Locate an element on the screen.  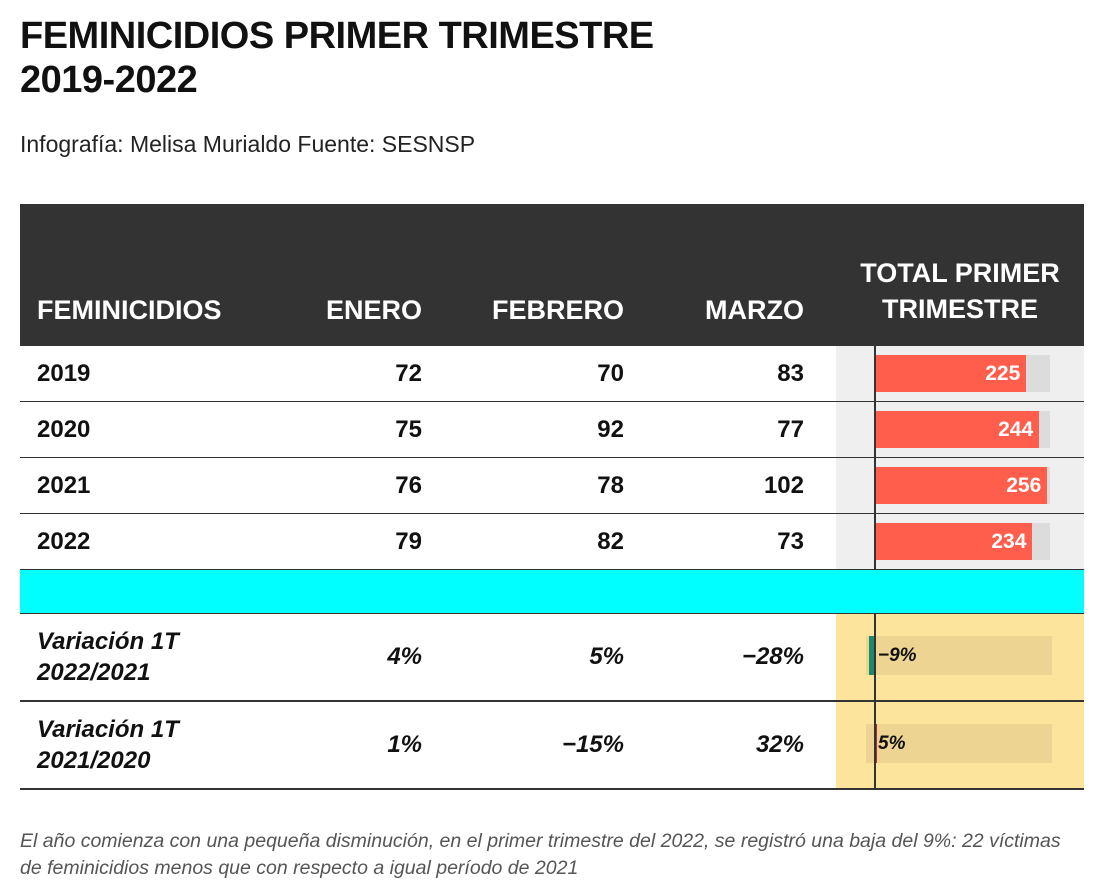
total-bar-track: 244 is located at coordinates (962, 429).